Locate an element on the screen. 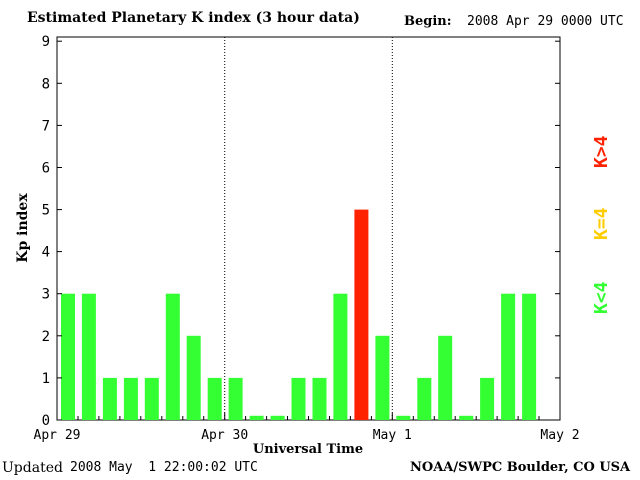 The image size is (640, 480). y-tick-label: 3 is located at coordinates (46, 295).